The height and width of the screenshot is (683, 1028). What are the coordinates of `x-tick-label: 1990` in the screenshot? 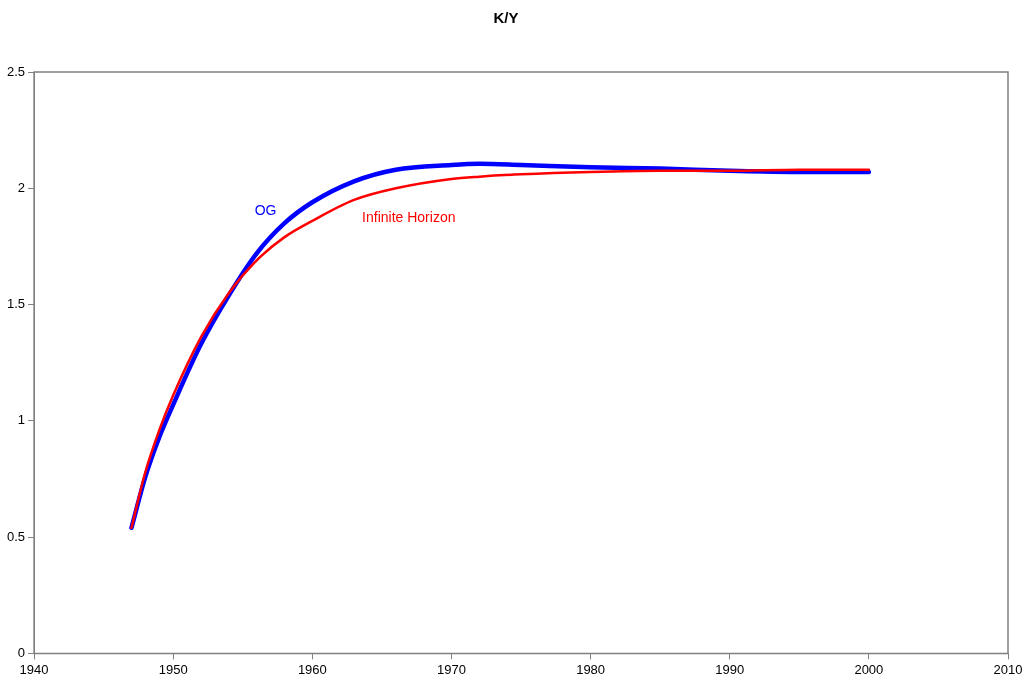 It's located at (730, 669).